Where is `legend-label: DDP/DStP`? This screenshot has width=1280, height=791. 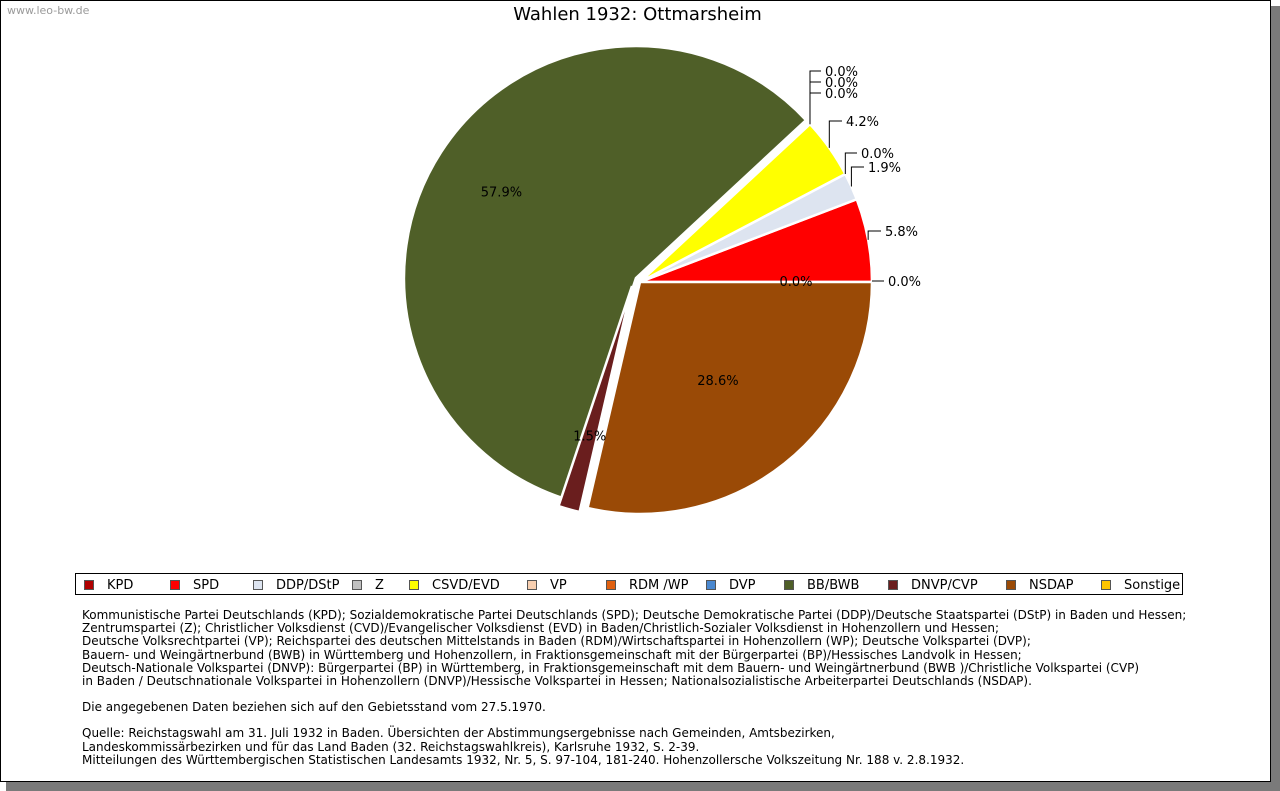 legend-label: DDP/DStP is located at coordinates (308, 585).